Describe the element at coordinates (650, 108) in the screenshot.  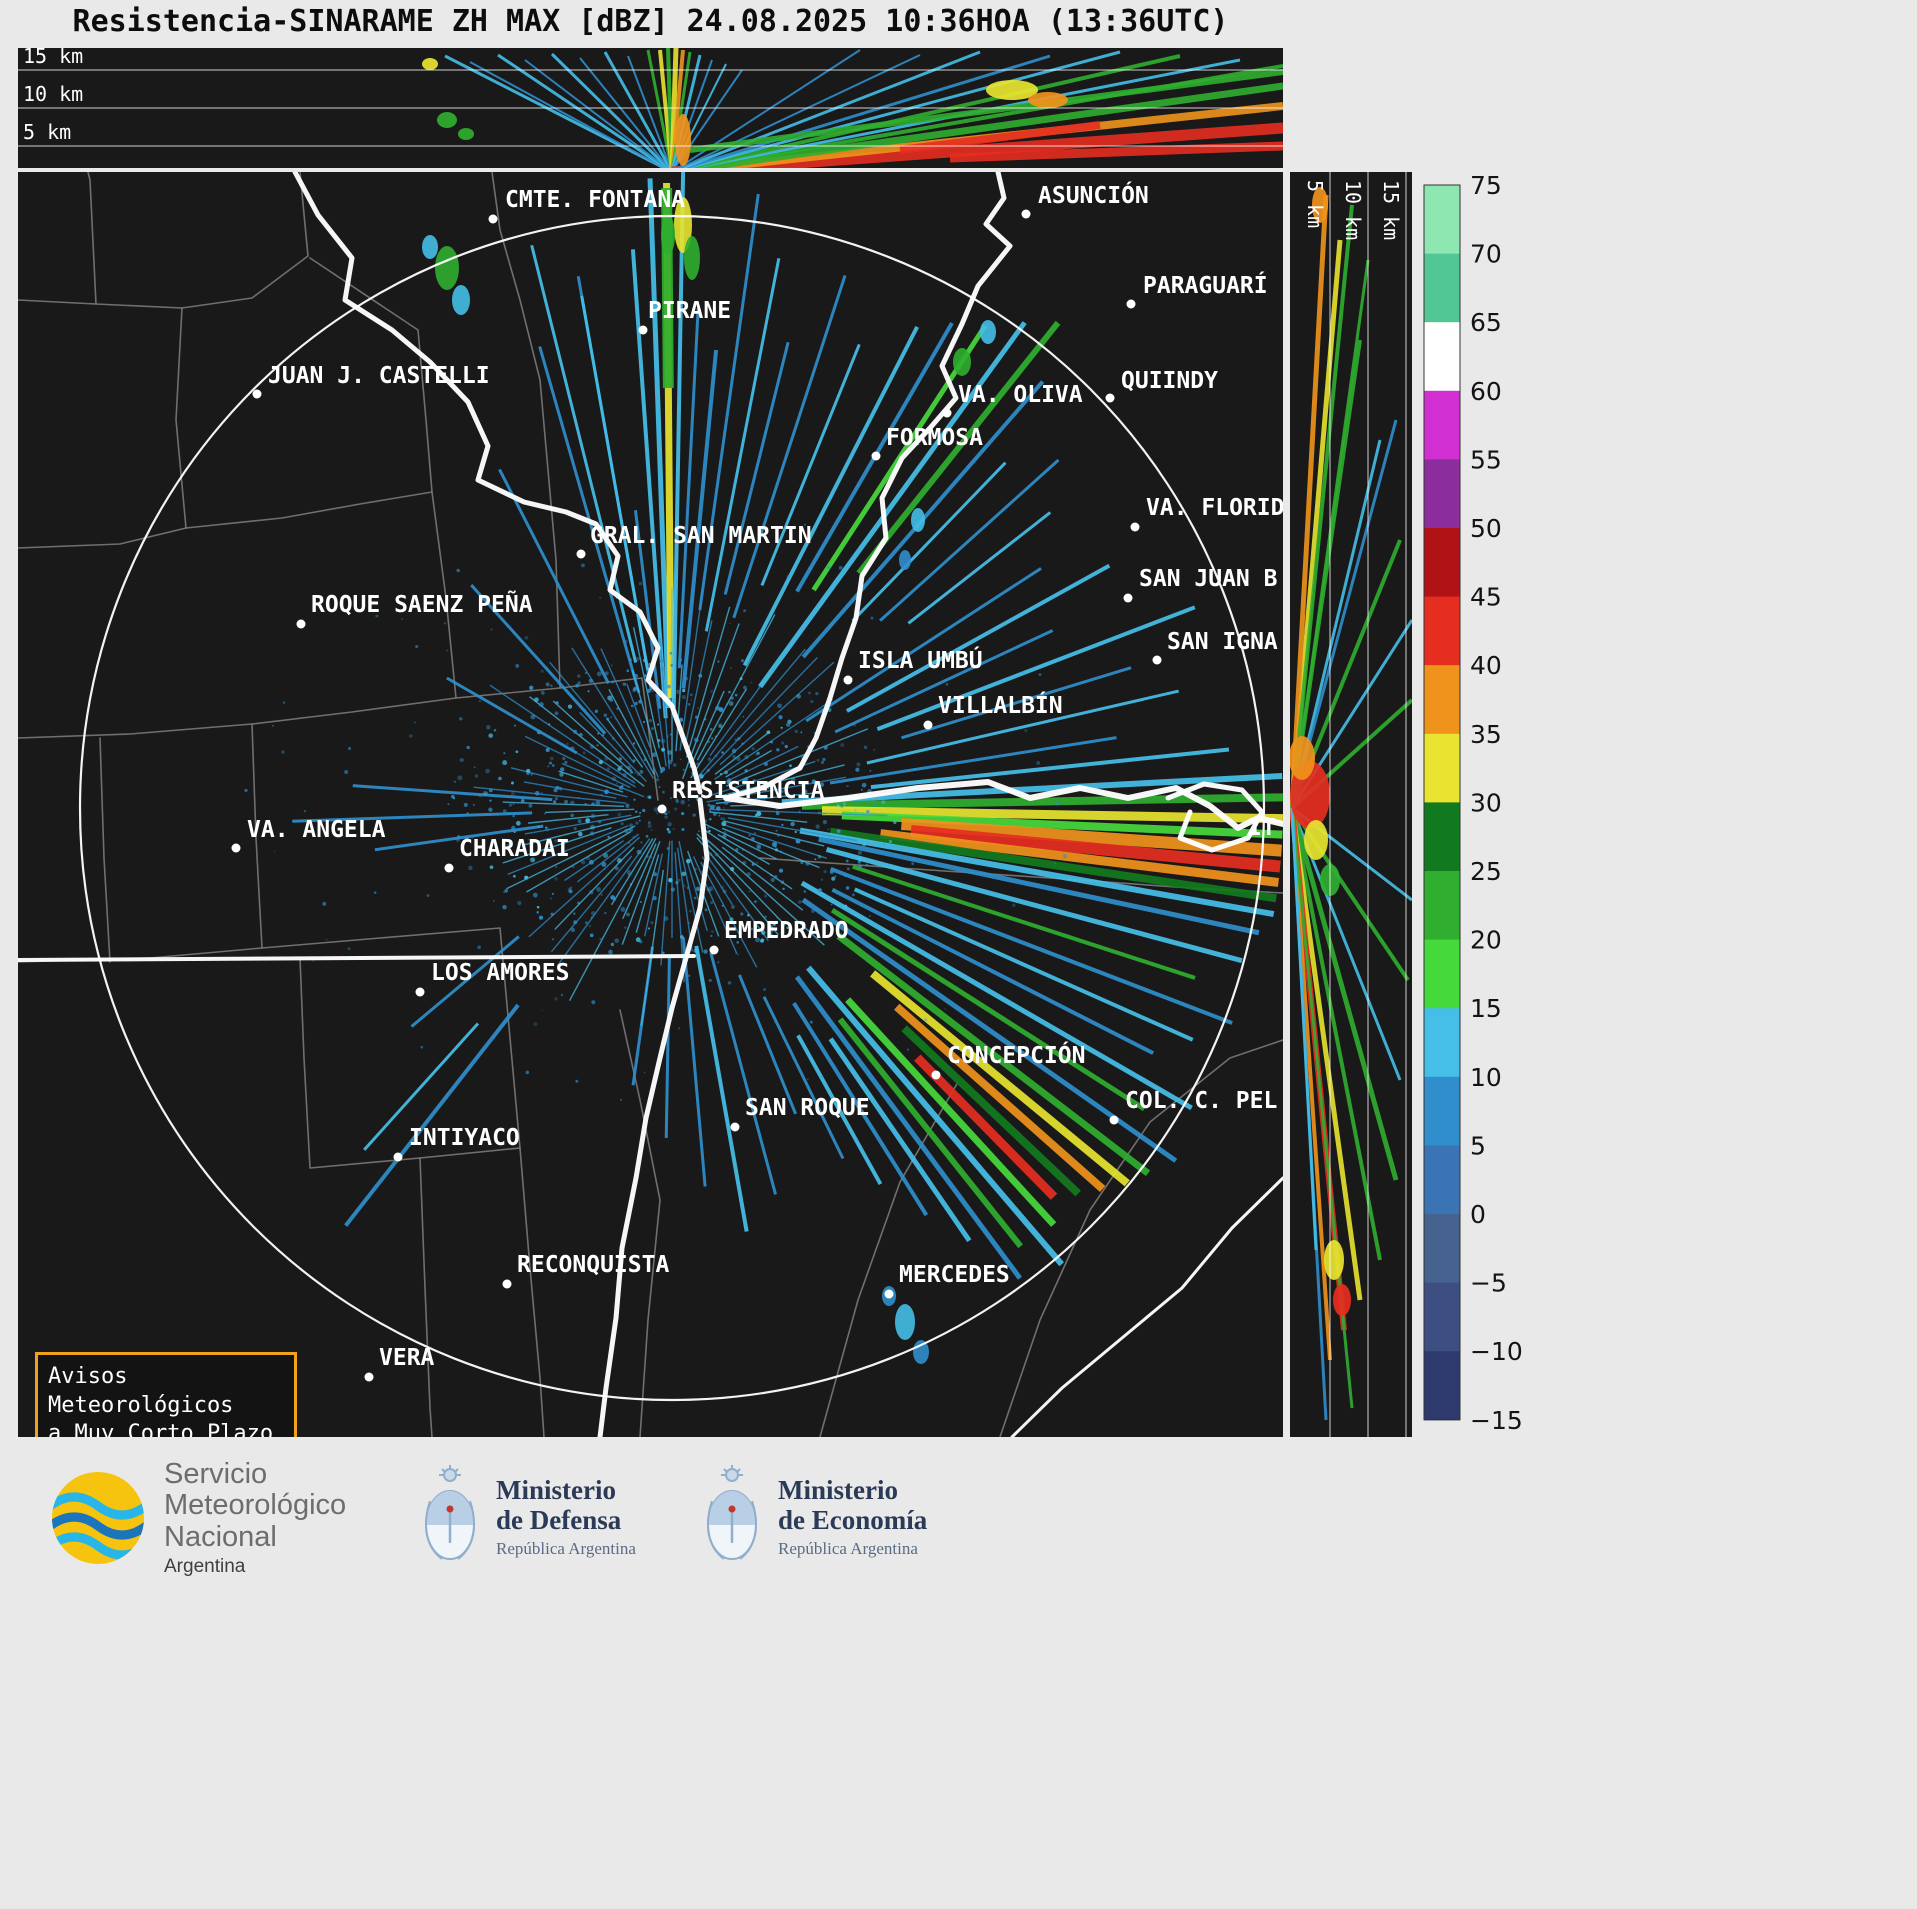
I see `top-cross-section-art: 15 km 10 km 5 km` at that location.